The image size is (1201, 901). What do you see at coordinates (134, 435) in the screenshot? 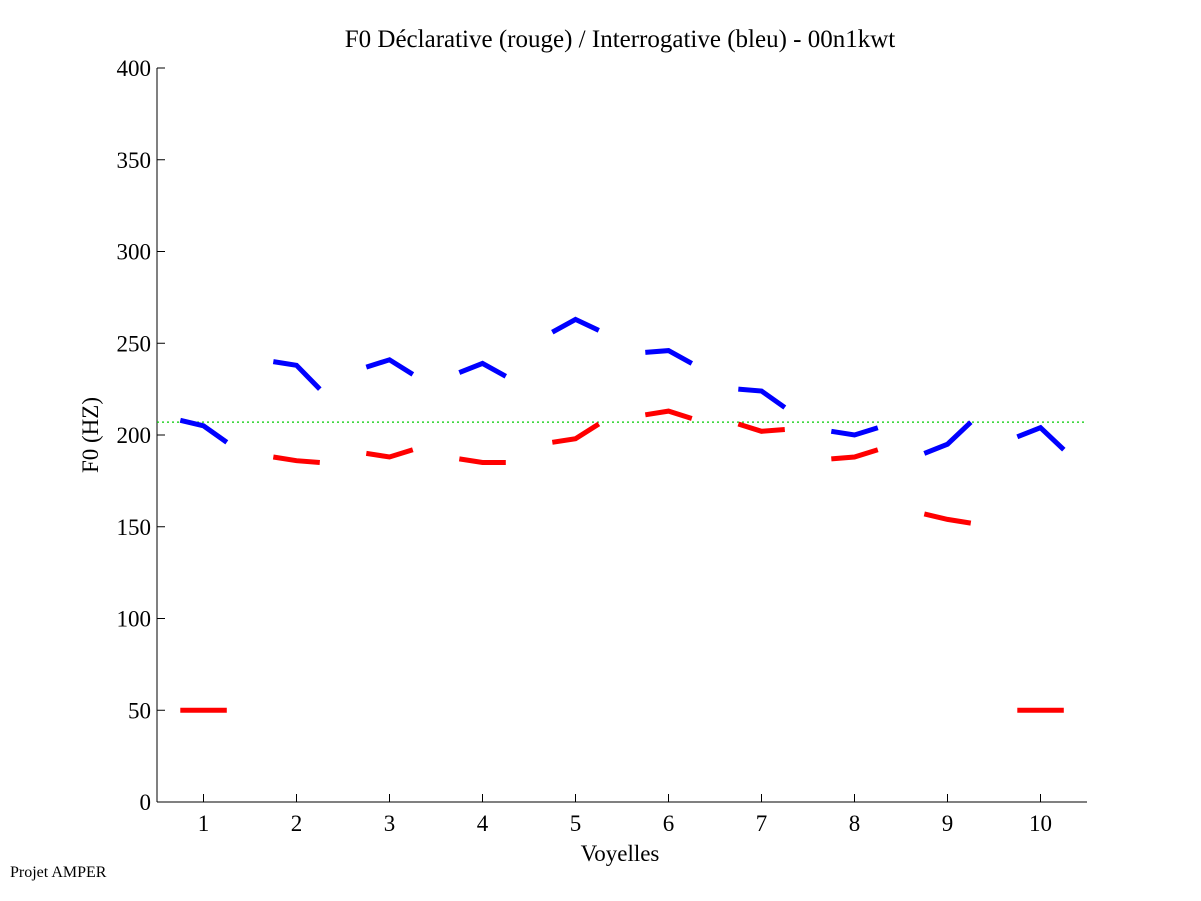
I see `y-tick-label: 200` at bounding box center [134, 435].